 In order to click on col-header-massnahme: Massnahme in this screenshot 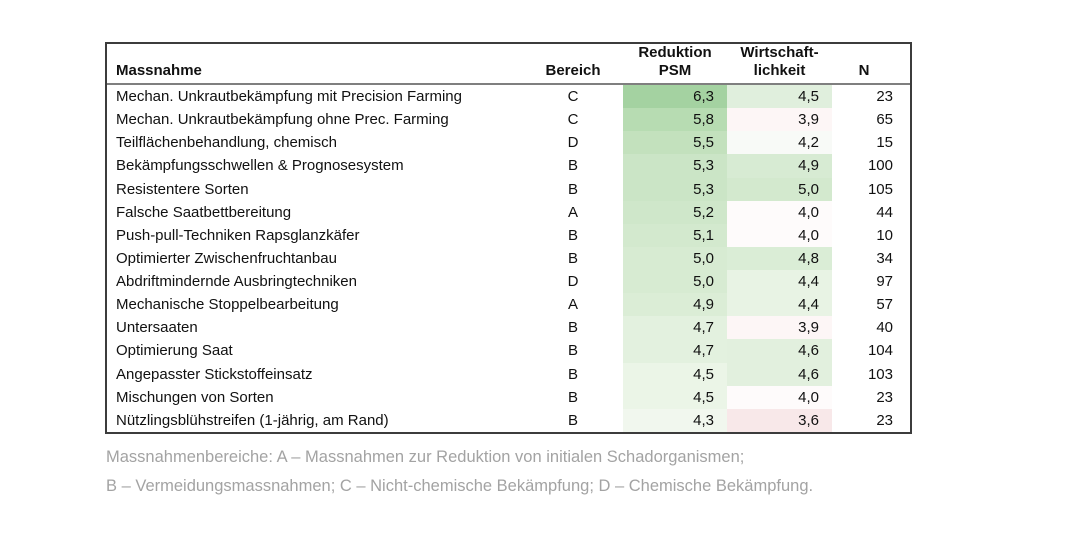, I will do `click(315, 64)`.